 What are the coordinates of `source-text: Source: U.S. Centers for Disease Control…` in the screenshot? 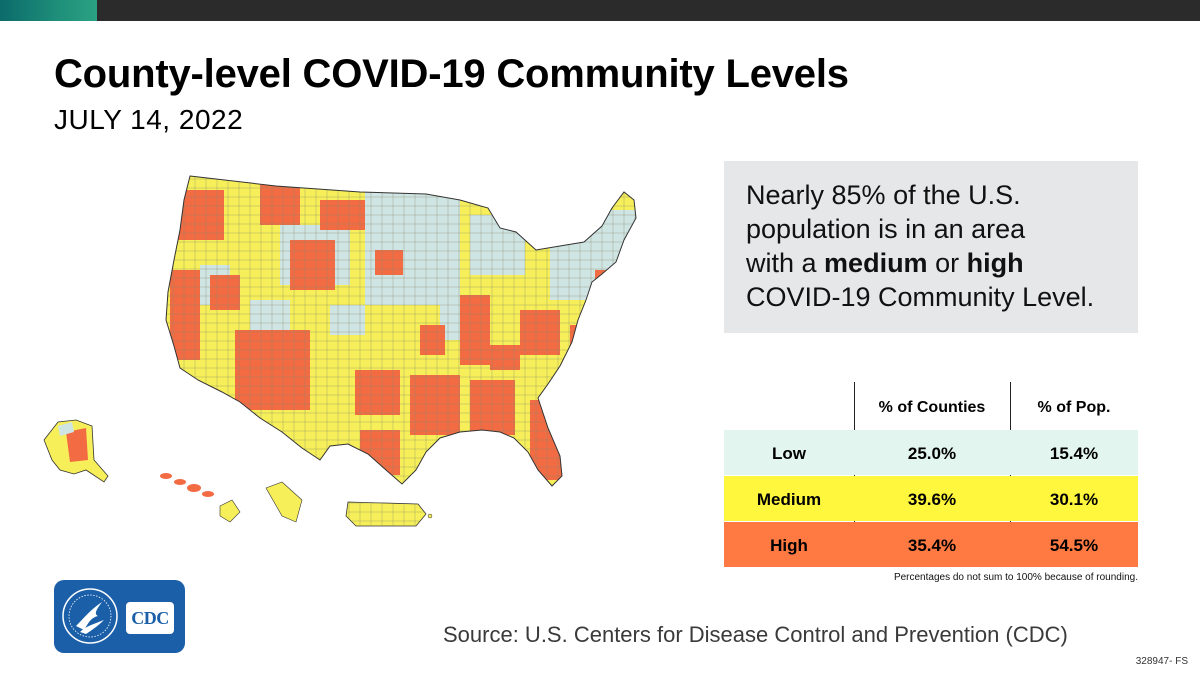 It's located at (755, 634).